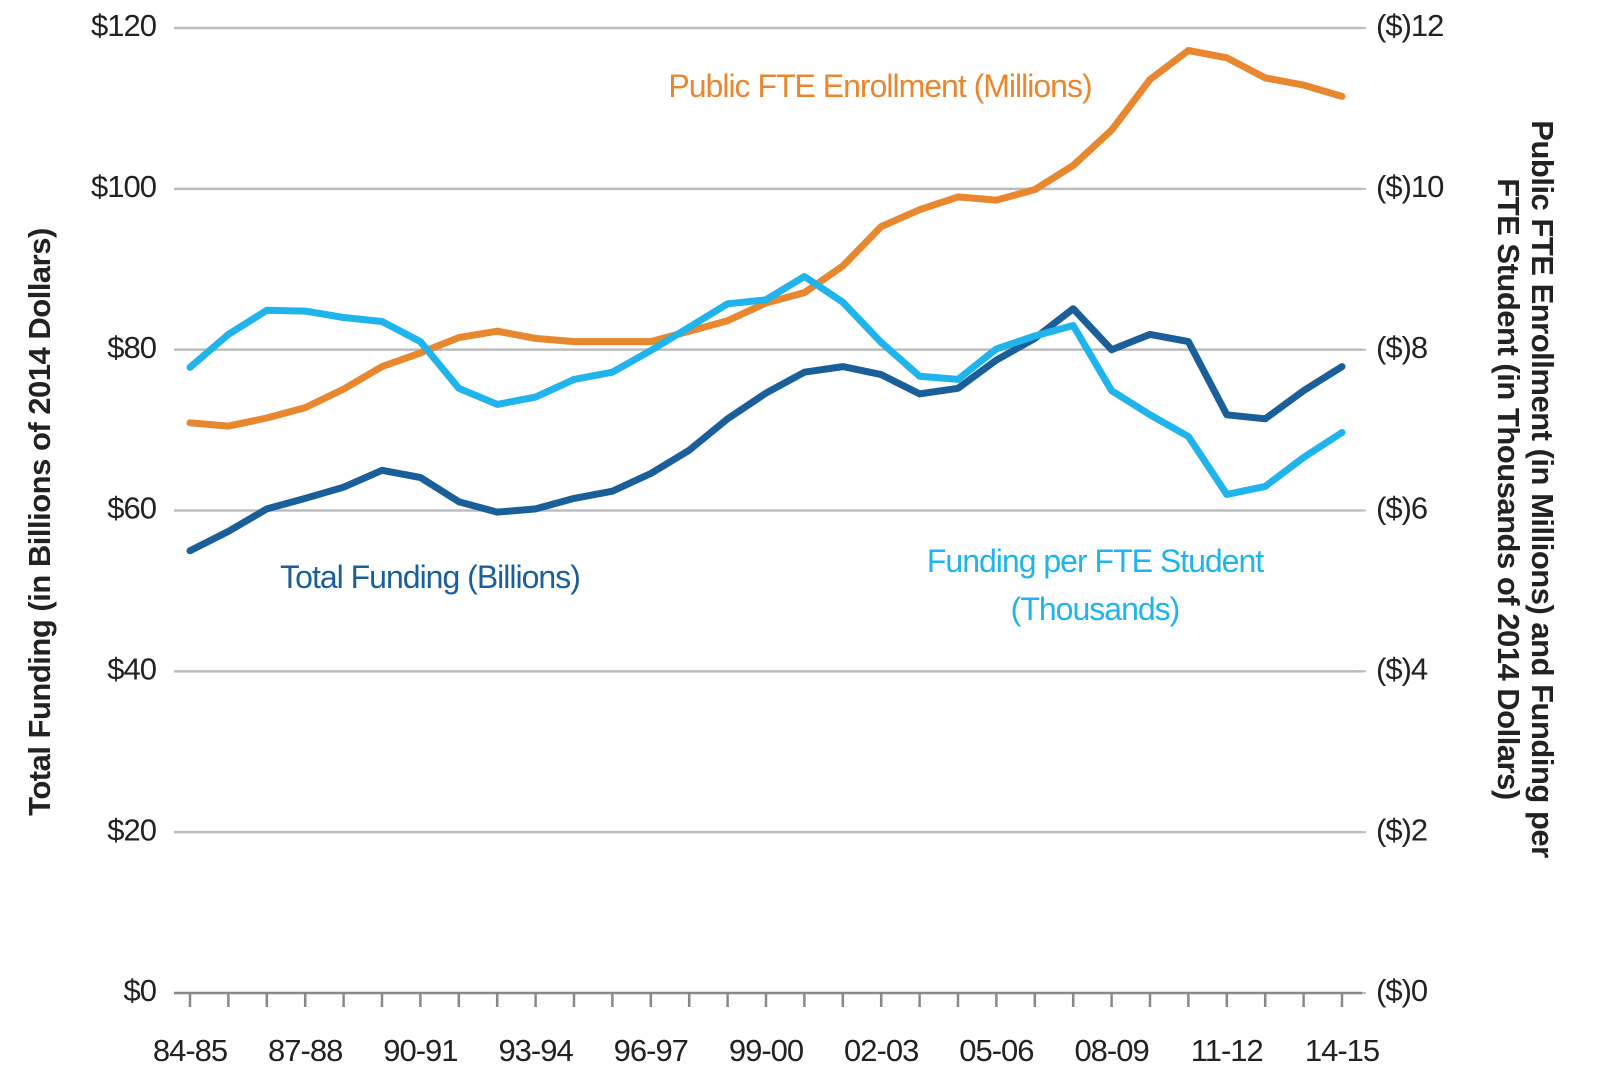  I want to click on series-label: Public FTE Enrollment (Millions), so click(880, 86).